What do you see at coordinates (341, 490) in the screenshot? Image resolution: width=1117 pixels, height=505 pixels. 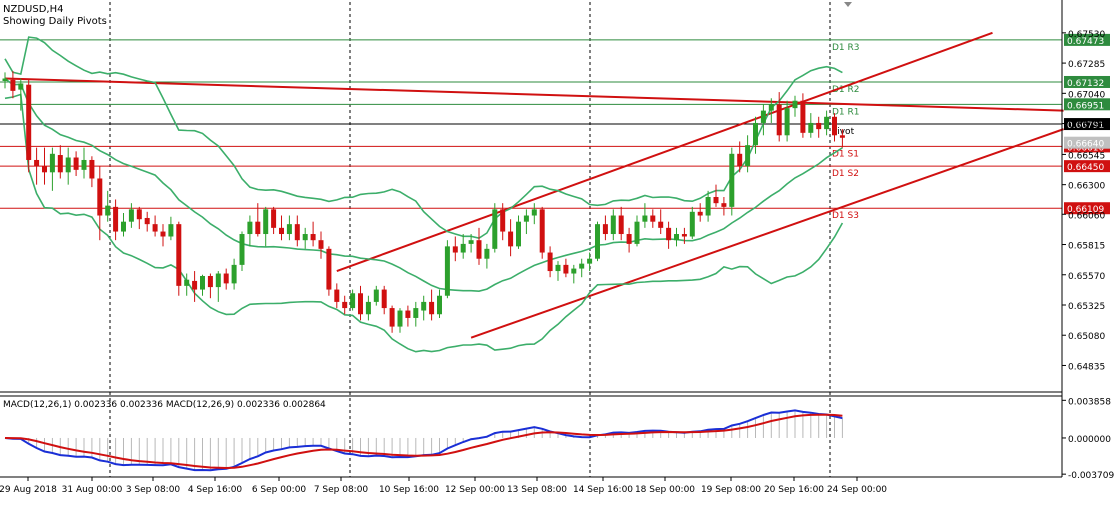 I see `time-tick-label-5: 7 Sep 08:00` at bounding box center [341, 490].